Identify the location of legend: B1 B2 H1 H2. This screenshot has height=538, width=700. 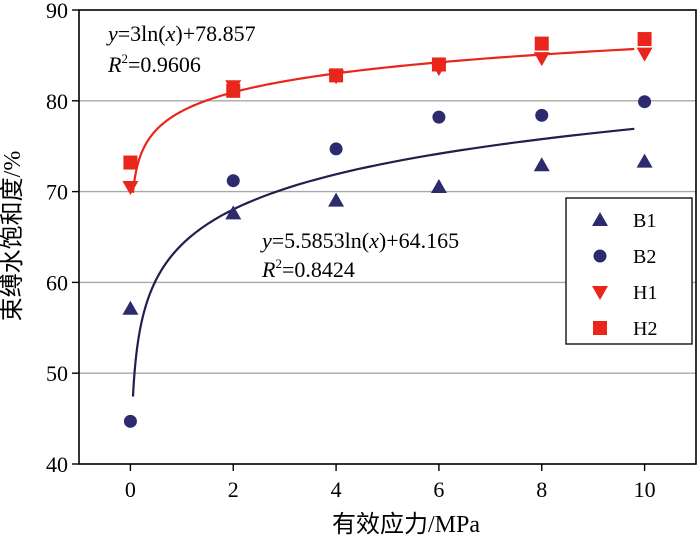
(629, 271).